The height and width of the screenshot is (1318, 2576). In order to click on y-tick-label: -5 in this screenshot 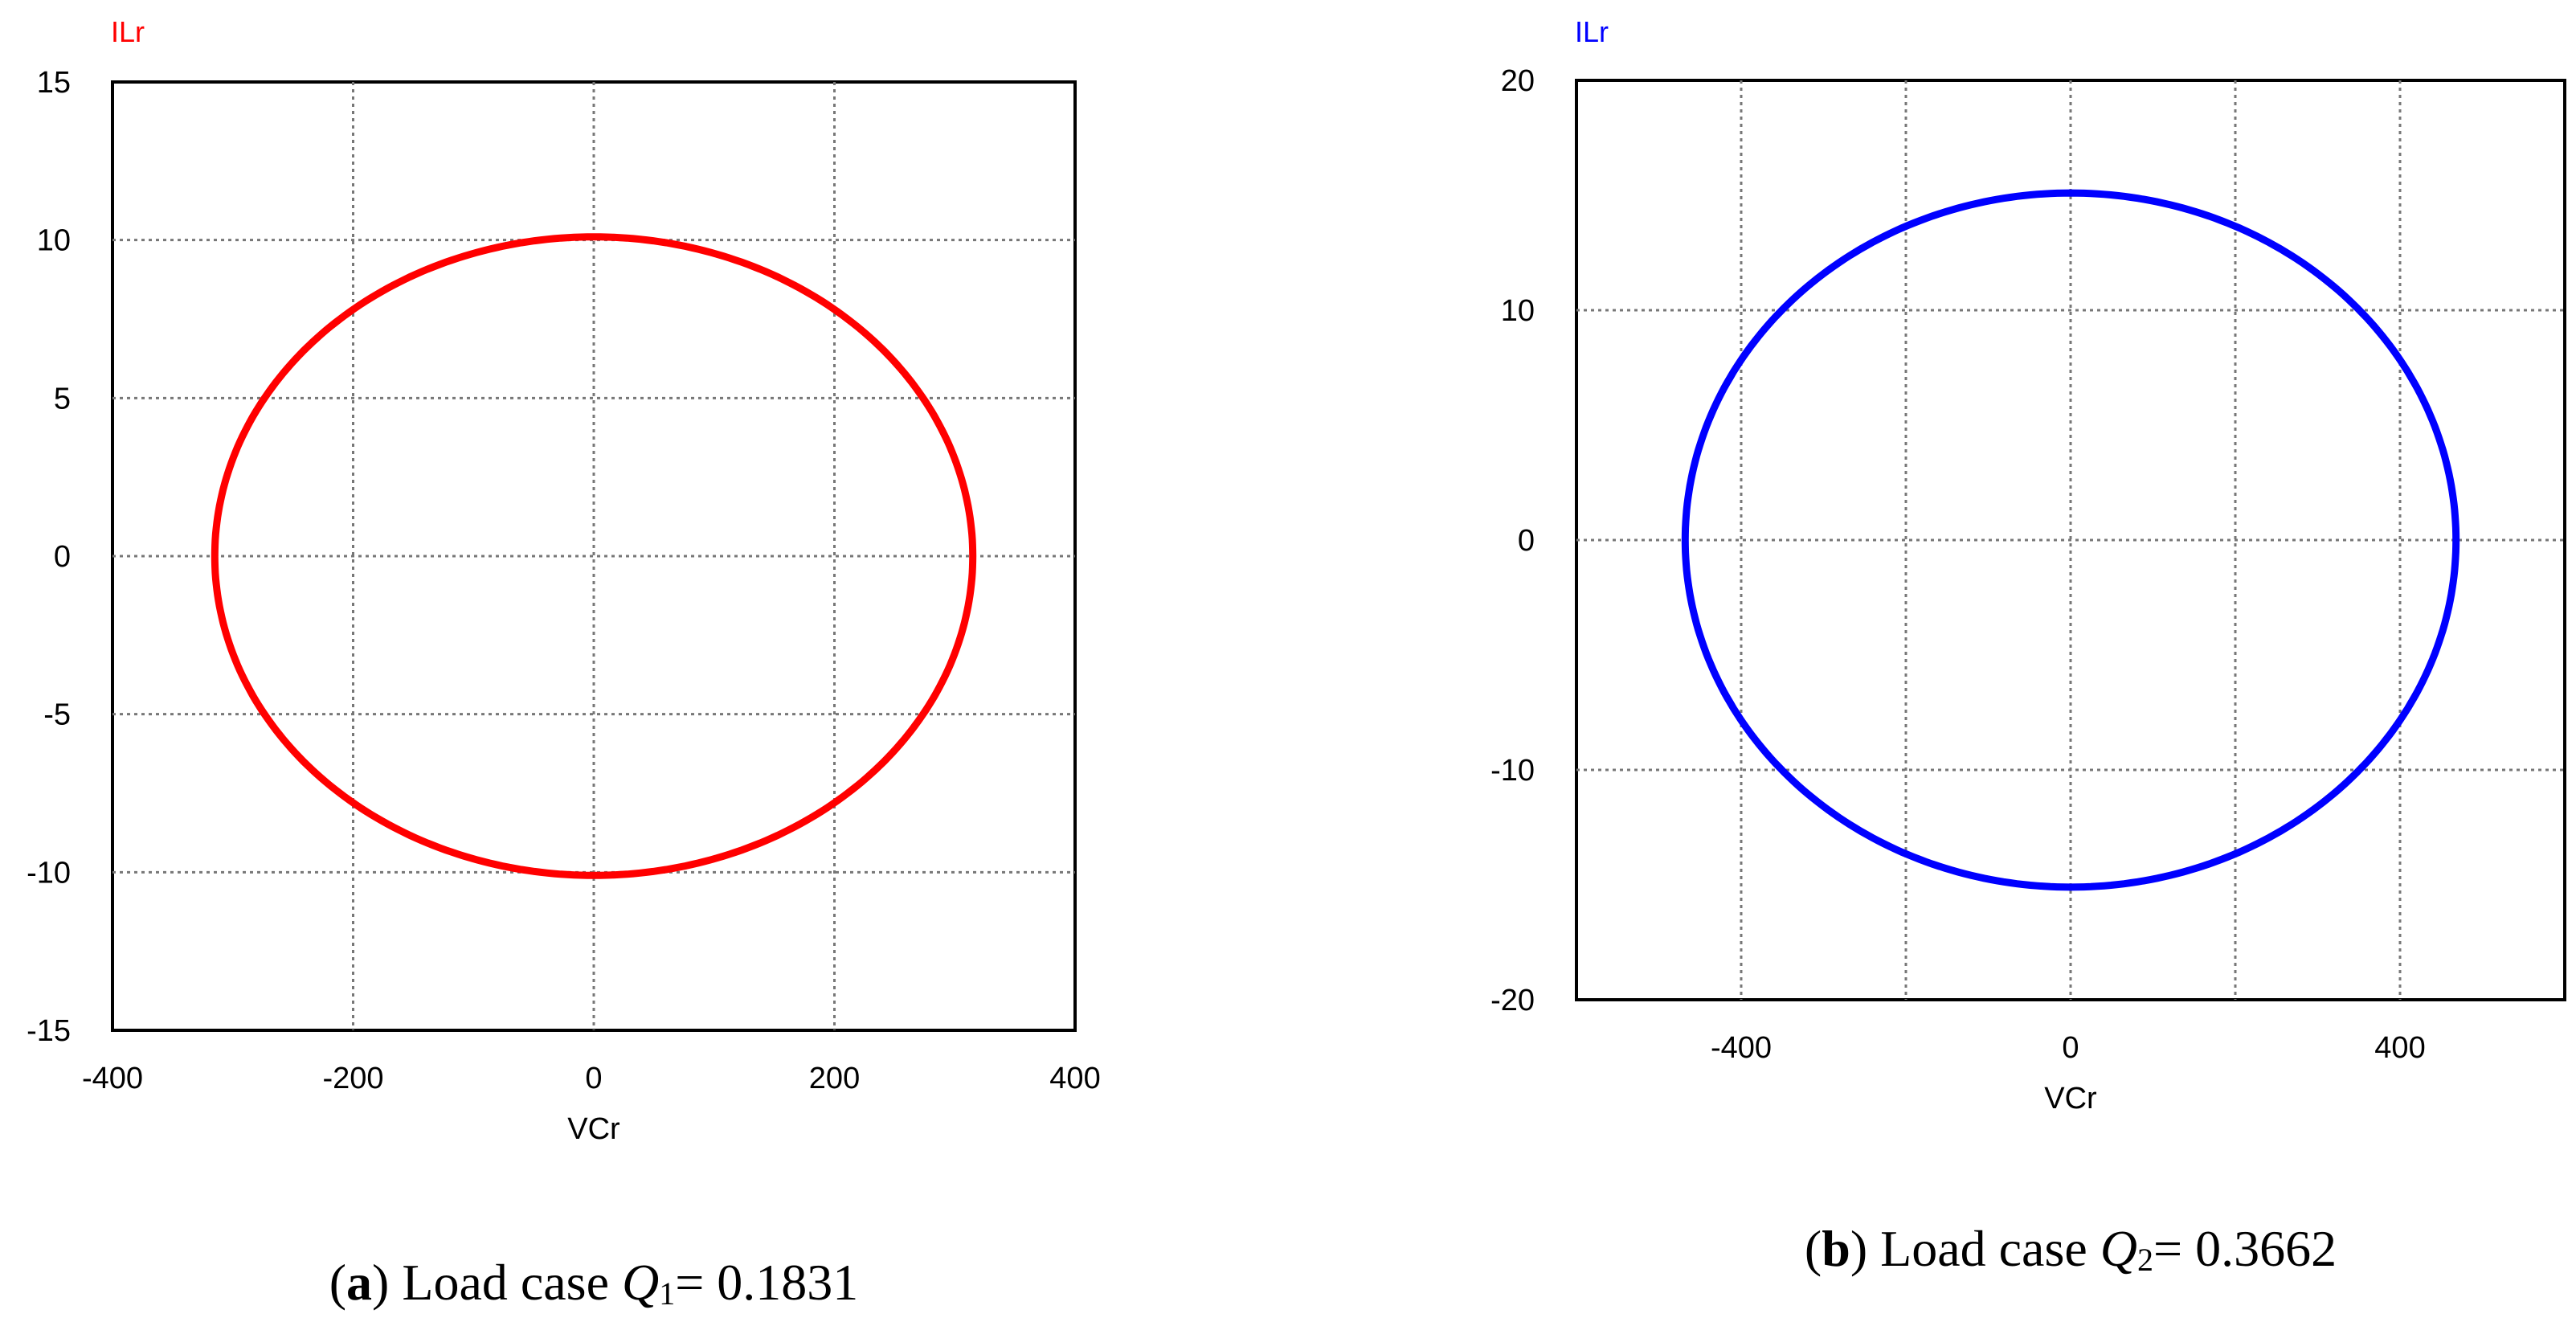, I will do `click(57, 715)`.